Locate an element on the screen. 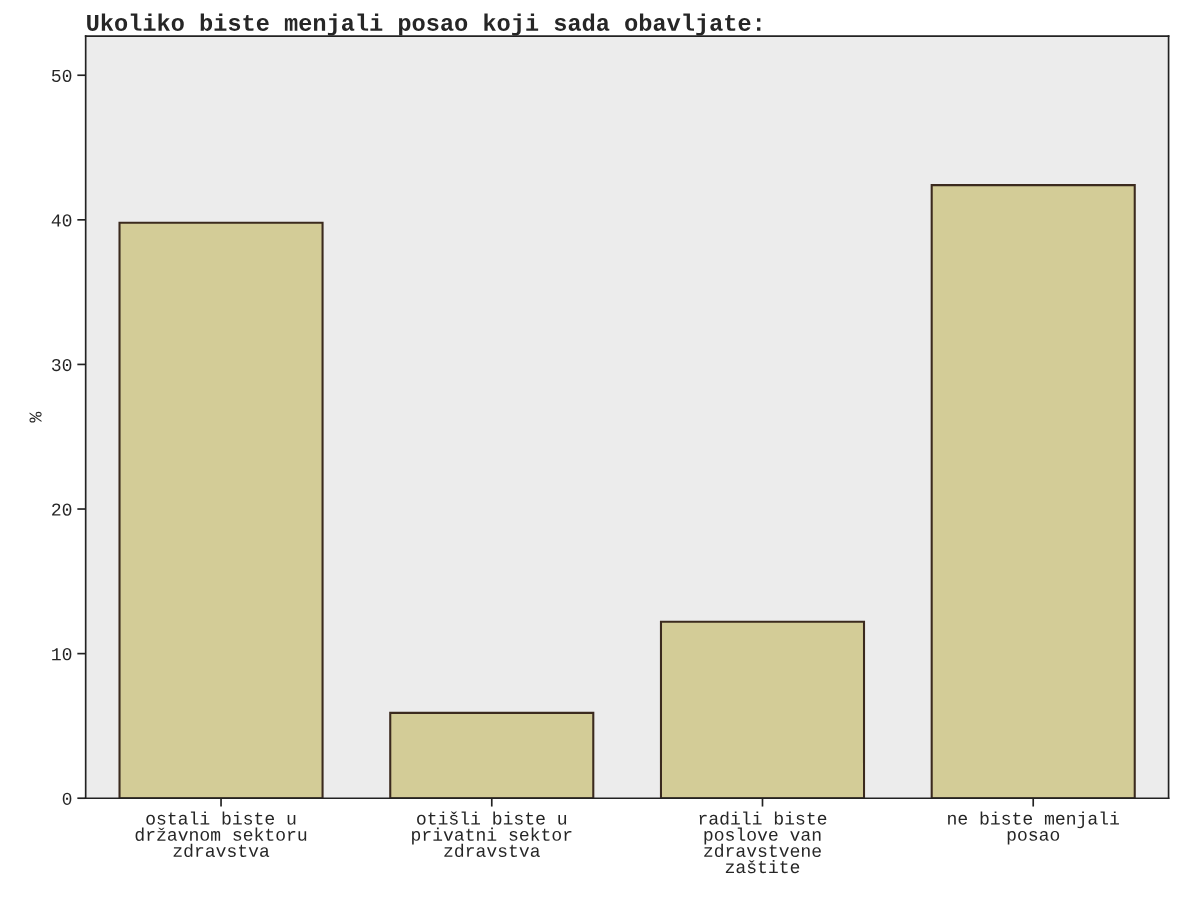  x-tick-label: ne biste menjali posao is located at coordinates (1033, 828).